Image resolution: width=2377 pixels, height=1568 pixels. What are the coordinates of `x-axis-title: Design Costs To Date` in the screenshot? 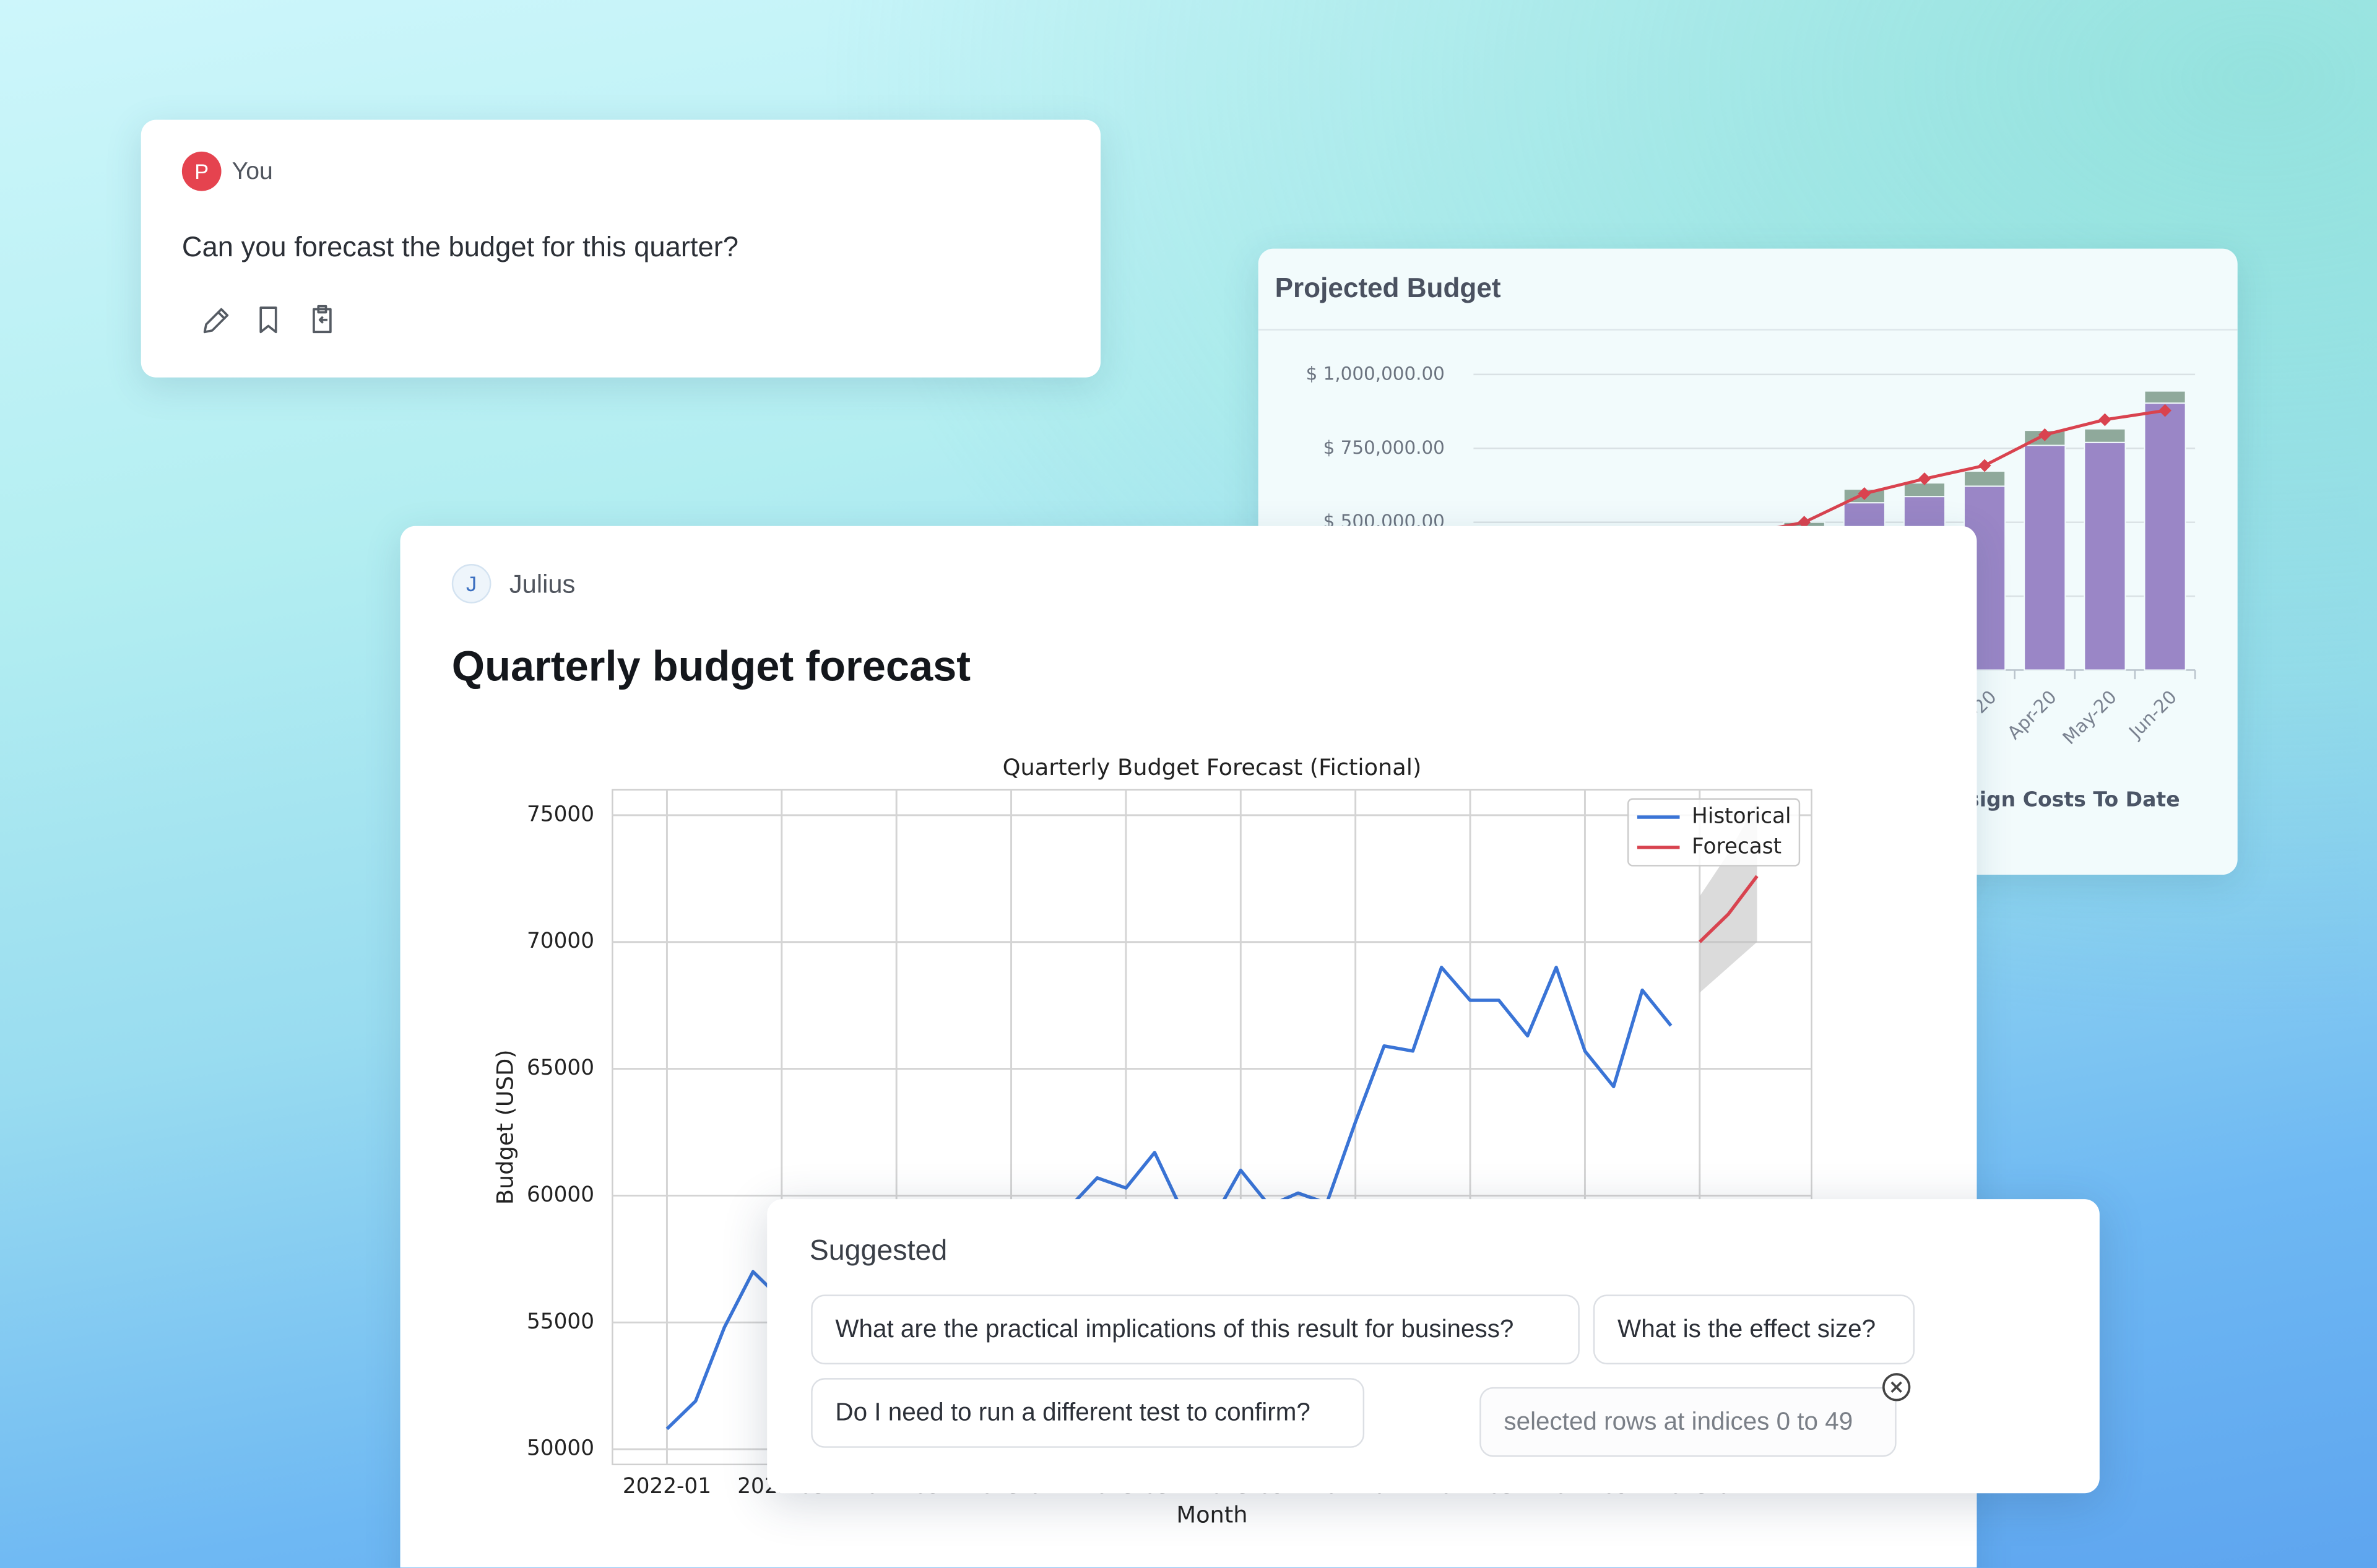 It's located at (2058, 799).